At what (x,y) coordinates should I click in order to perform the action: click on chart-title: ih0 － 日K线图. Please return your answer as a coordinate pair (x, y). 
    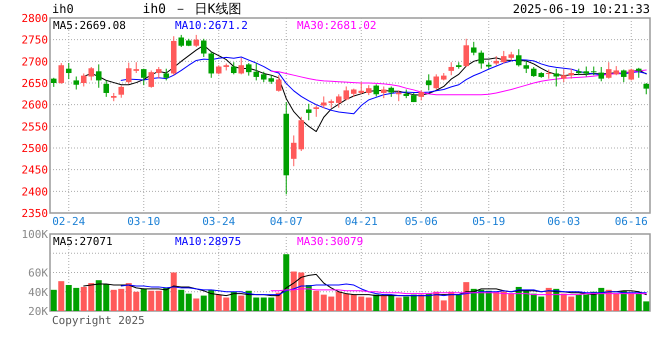
    Looking at the image, I should click on (192, 9).